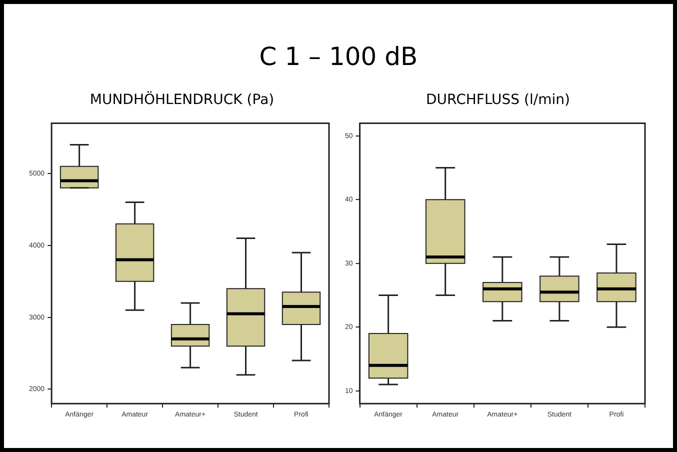 The width and height of the screenshot is (677, 452). Describe the element at coordinates (182, 100) in the screenshot. I see `chart-subtitle: MUNDHÖHLENDRUCK (Pa)` at that location.